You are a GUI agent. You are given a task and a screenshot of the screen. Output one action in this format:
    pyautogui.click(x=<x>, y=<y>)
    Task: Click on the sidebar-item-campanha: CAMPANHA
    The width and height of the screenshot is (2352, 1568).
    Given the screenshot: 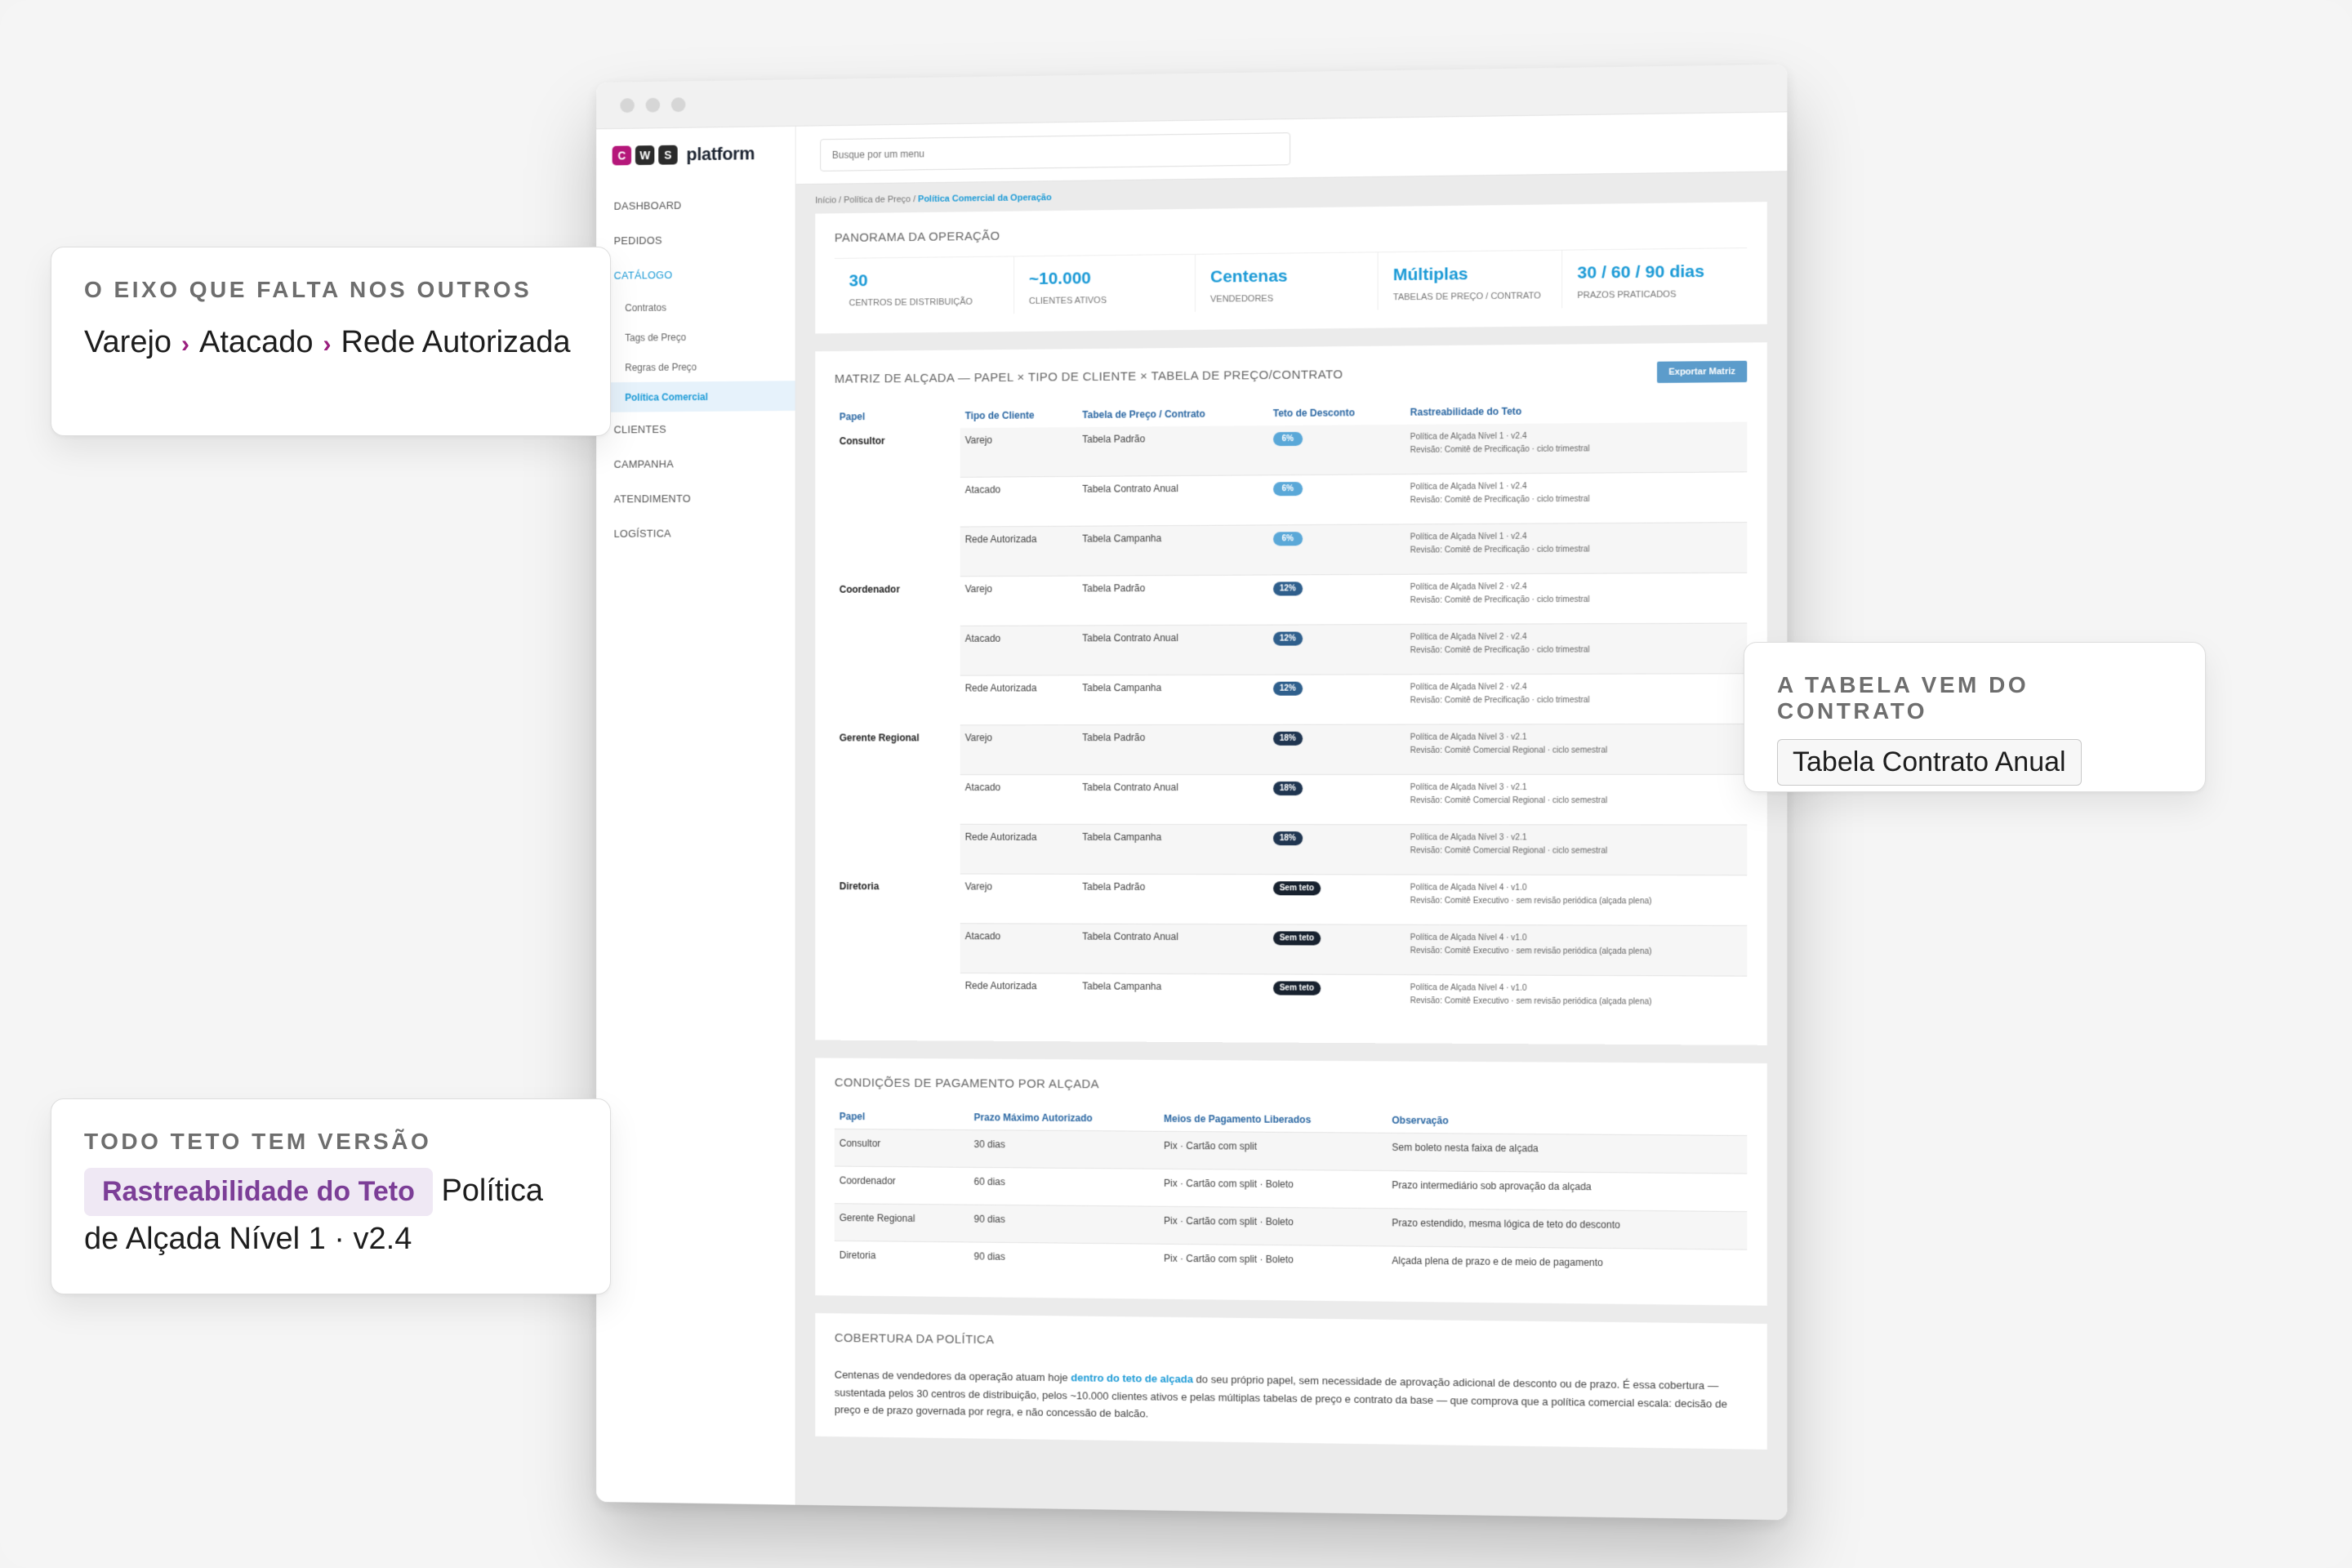 What is the action you would take?
    pyautogui.click(x=695, y=464)
    